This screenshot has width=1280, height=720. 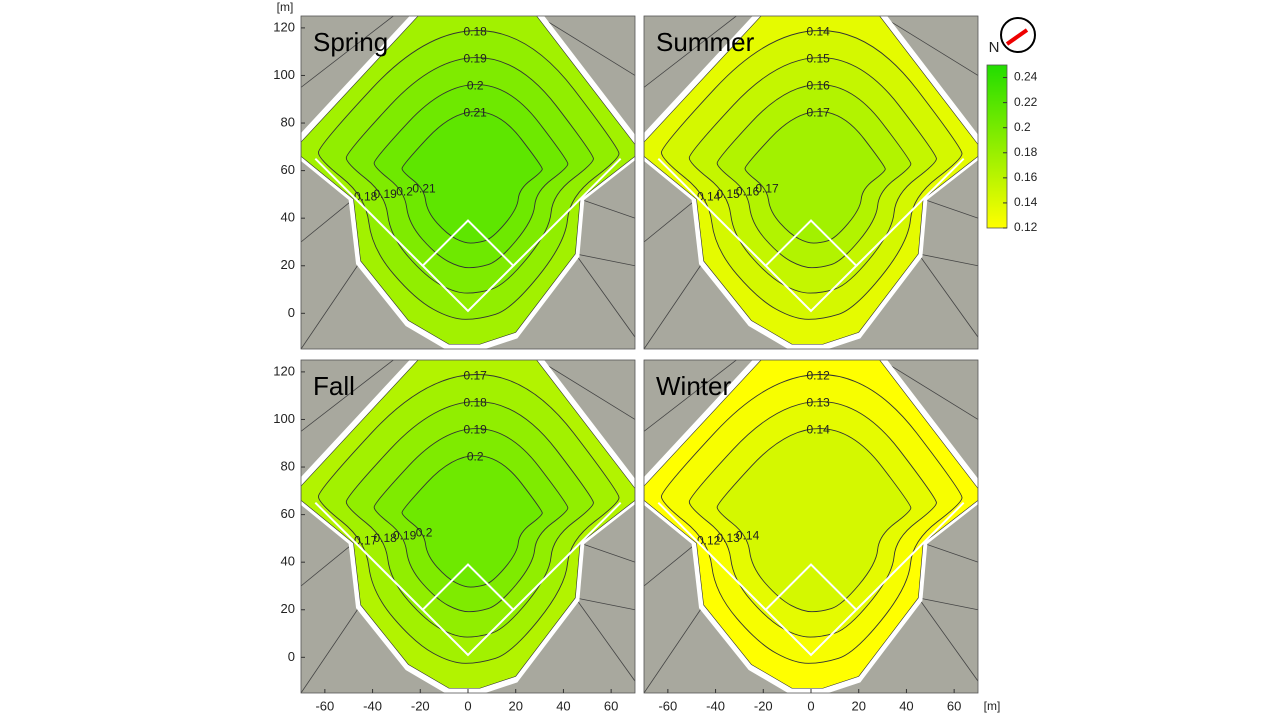 What do you see at coordinates (285, 7) in the screenshot?
I see `y-axis-label: [m]` at bounding box center [285, 7].